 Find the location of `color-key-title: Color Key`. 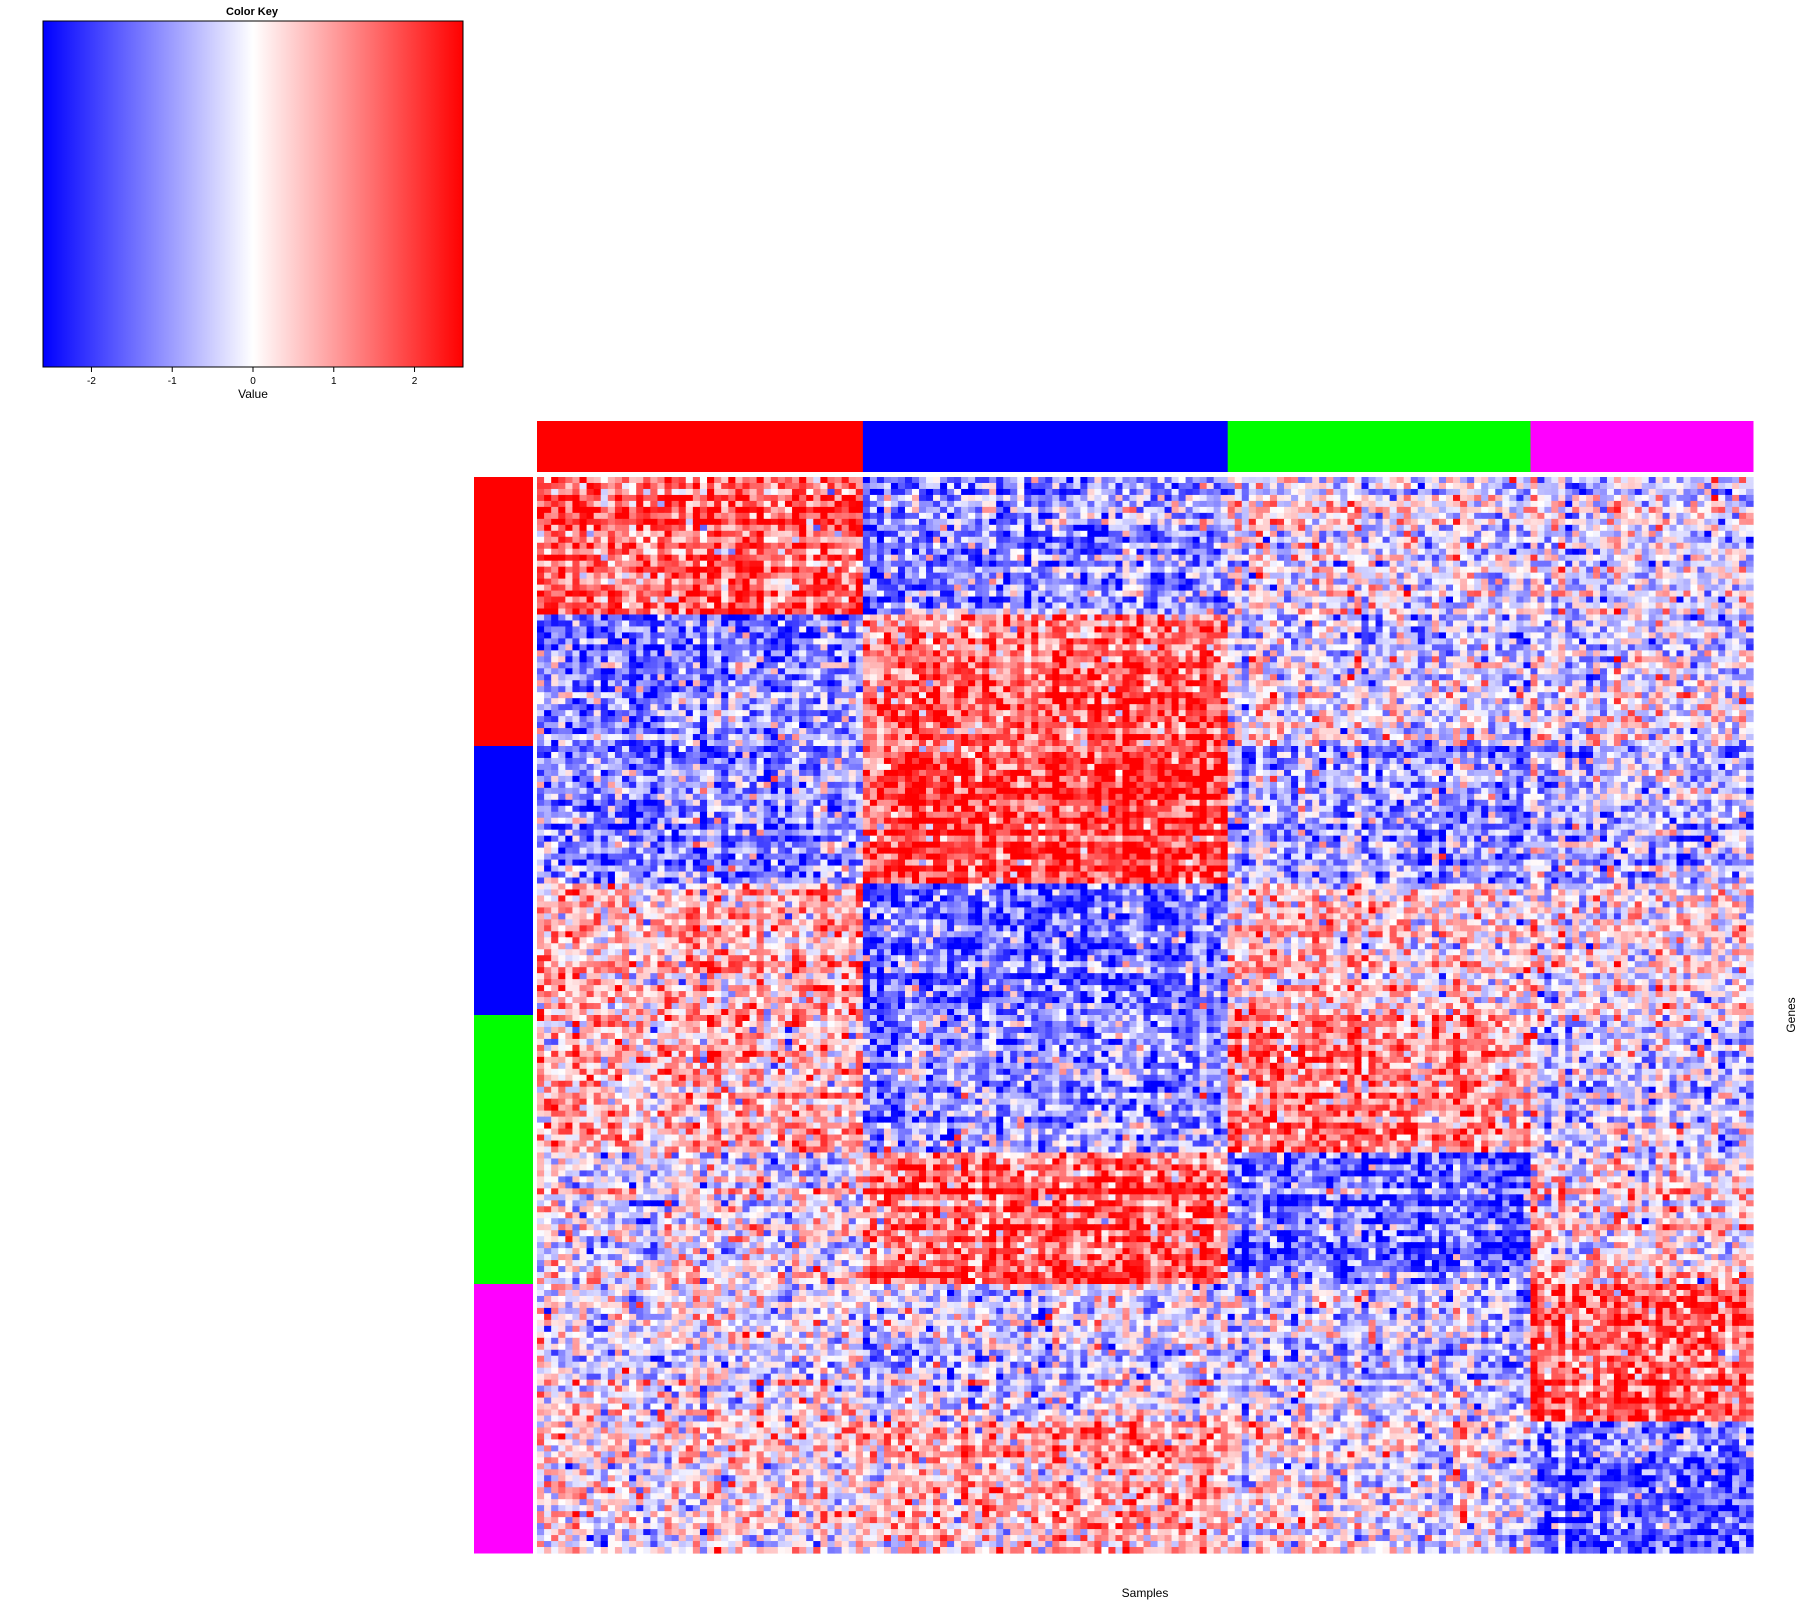

color-key-title: Color Key is located at coordinates (252, 12).